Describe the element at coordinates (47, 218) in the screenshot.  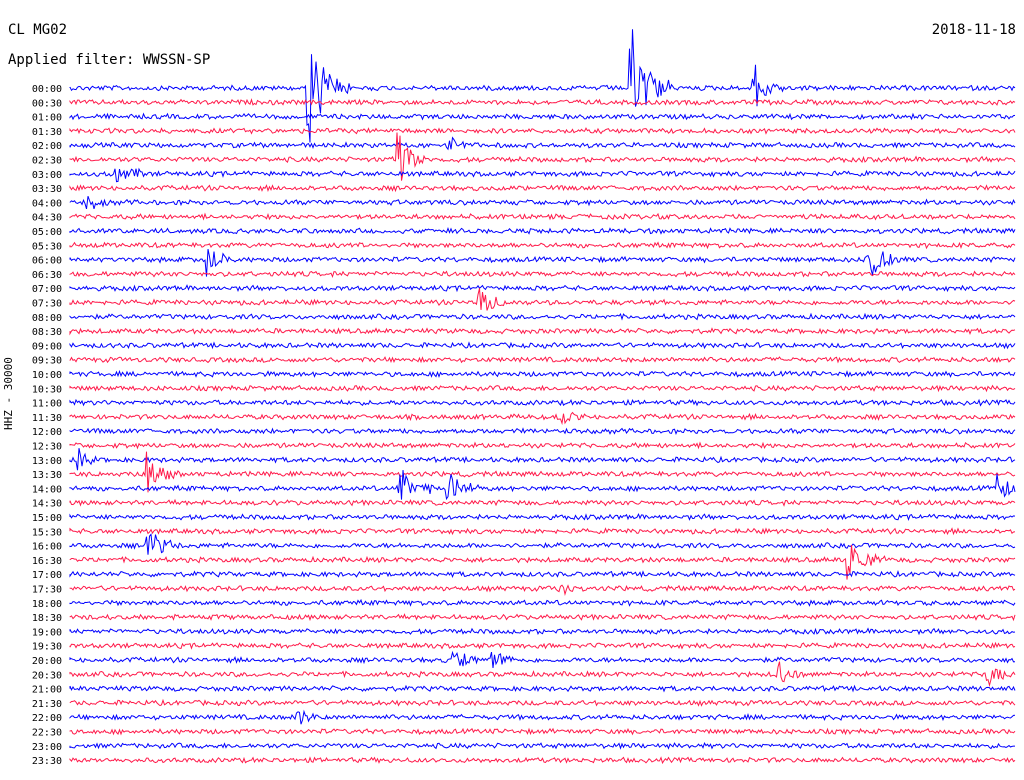
I see `row-time-label: 04:30` at that location.